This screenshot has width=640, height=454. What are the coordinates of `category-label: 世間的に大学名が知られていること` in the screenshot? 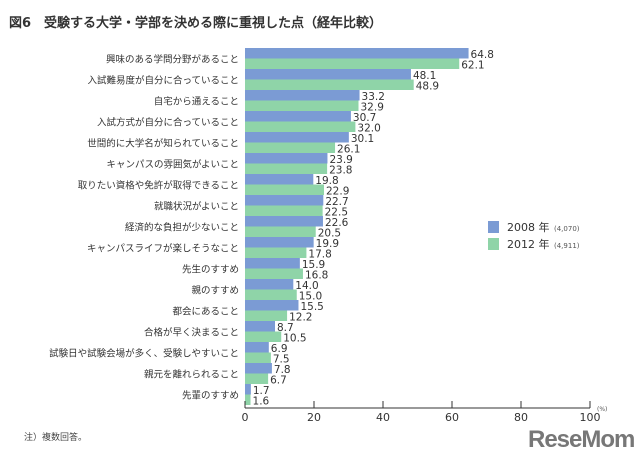 It's located at (163, 144).